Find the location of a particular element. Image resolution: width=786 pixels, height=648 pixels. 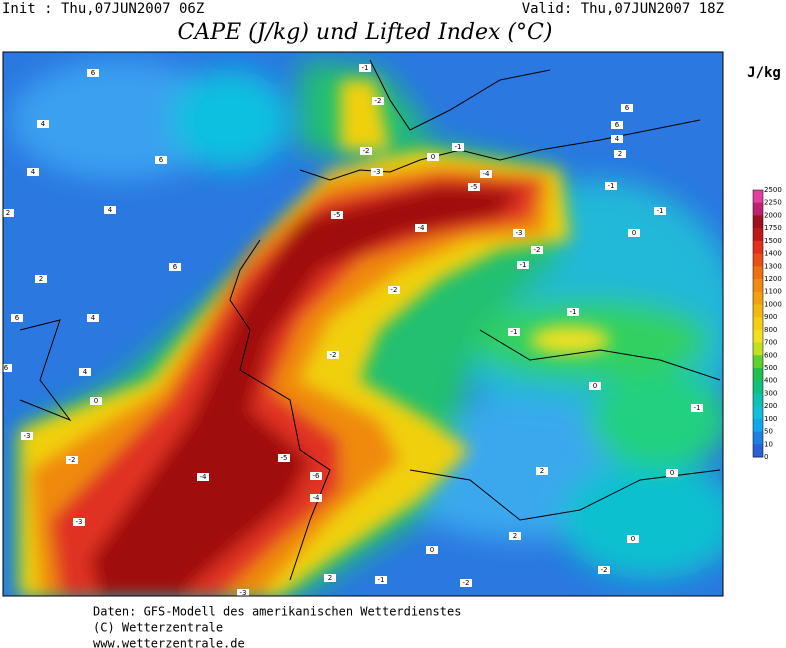

legend-label: 100 is located at coordinates (770, 419).